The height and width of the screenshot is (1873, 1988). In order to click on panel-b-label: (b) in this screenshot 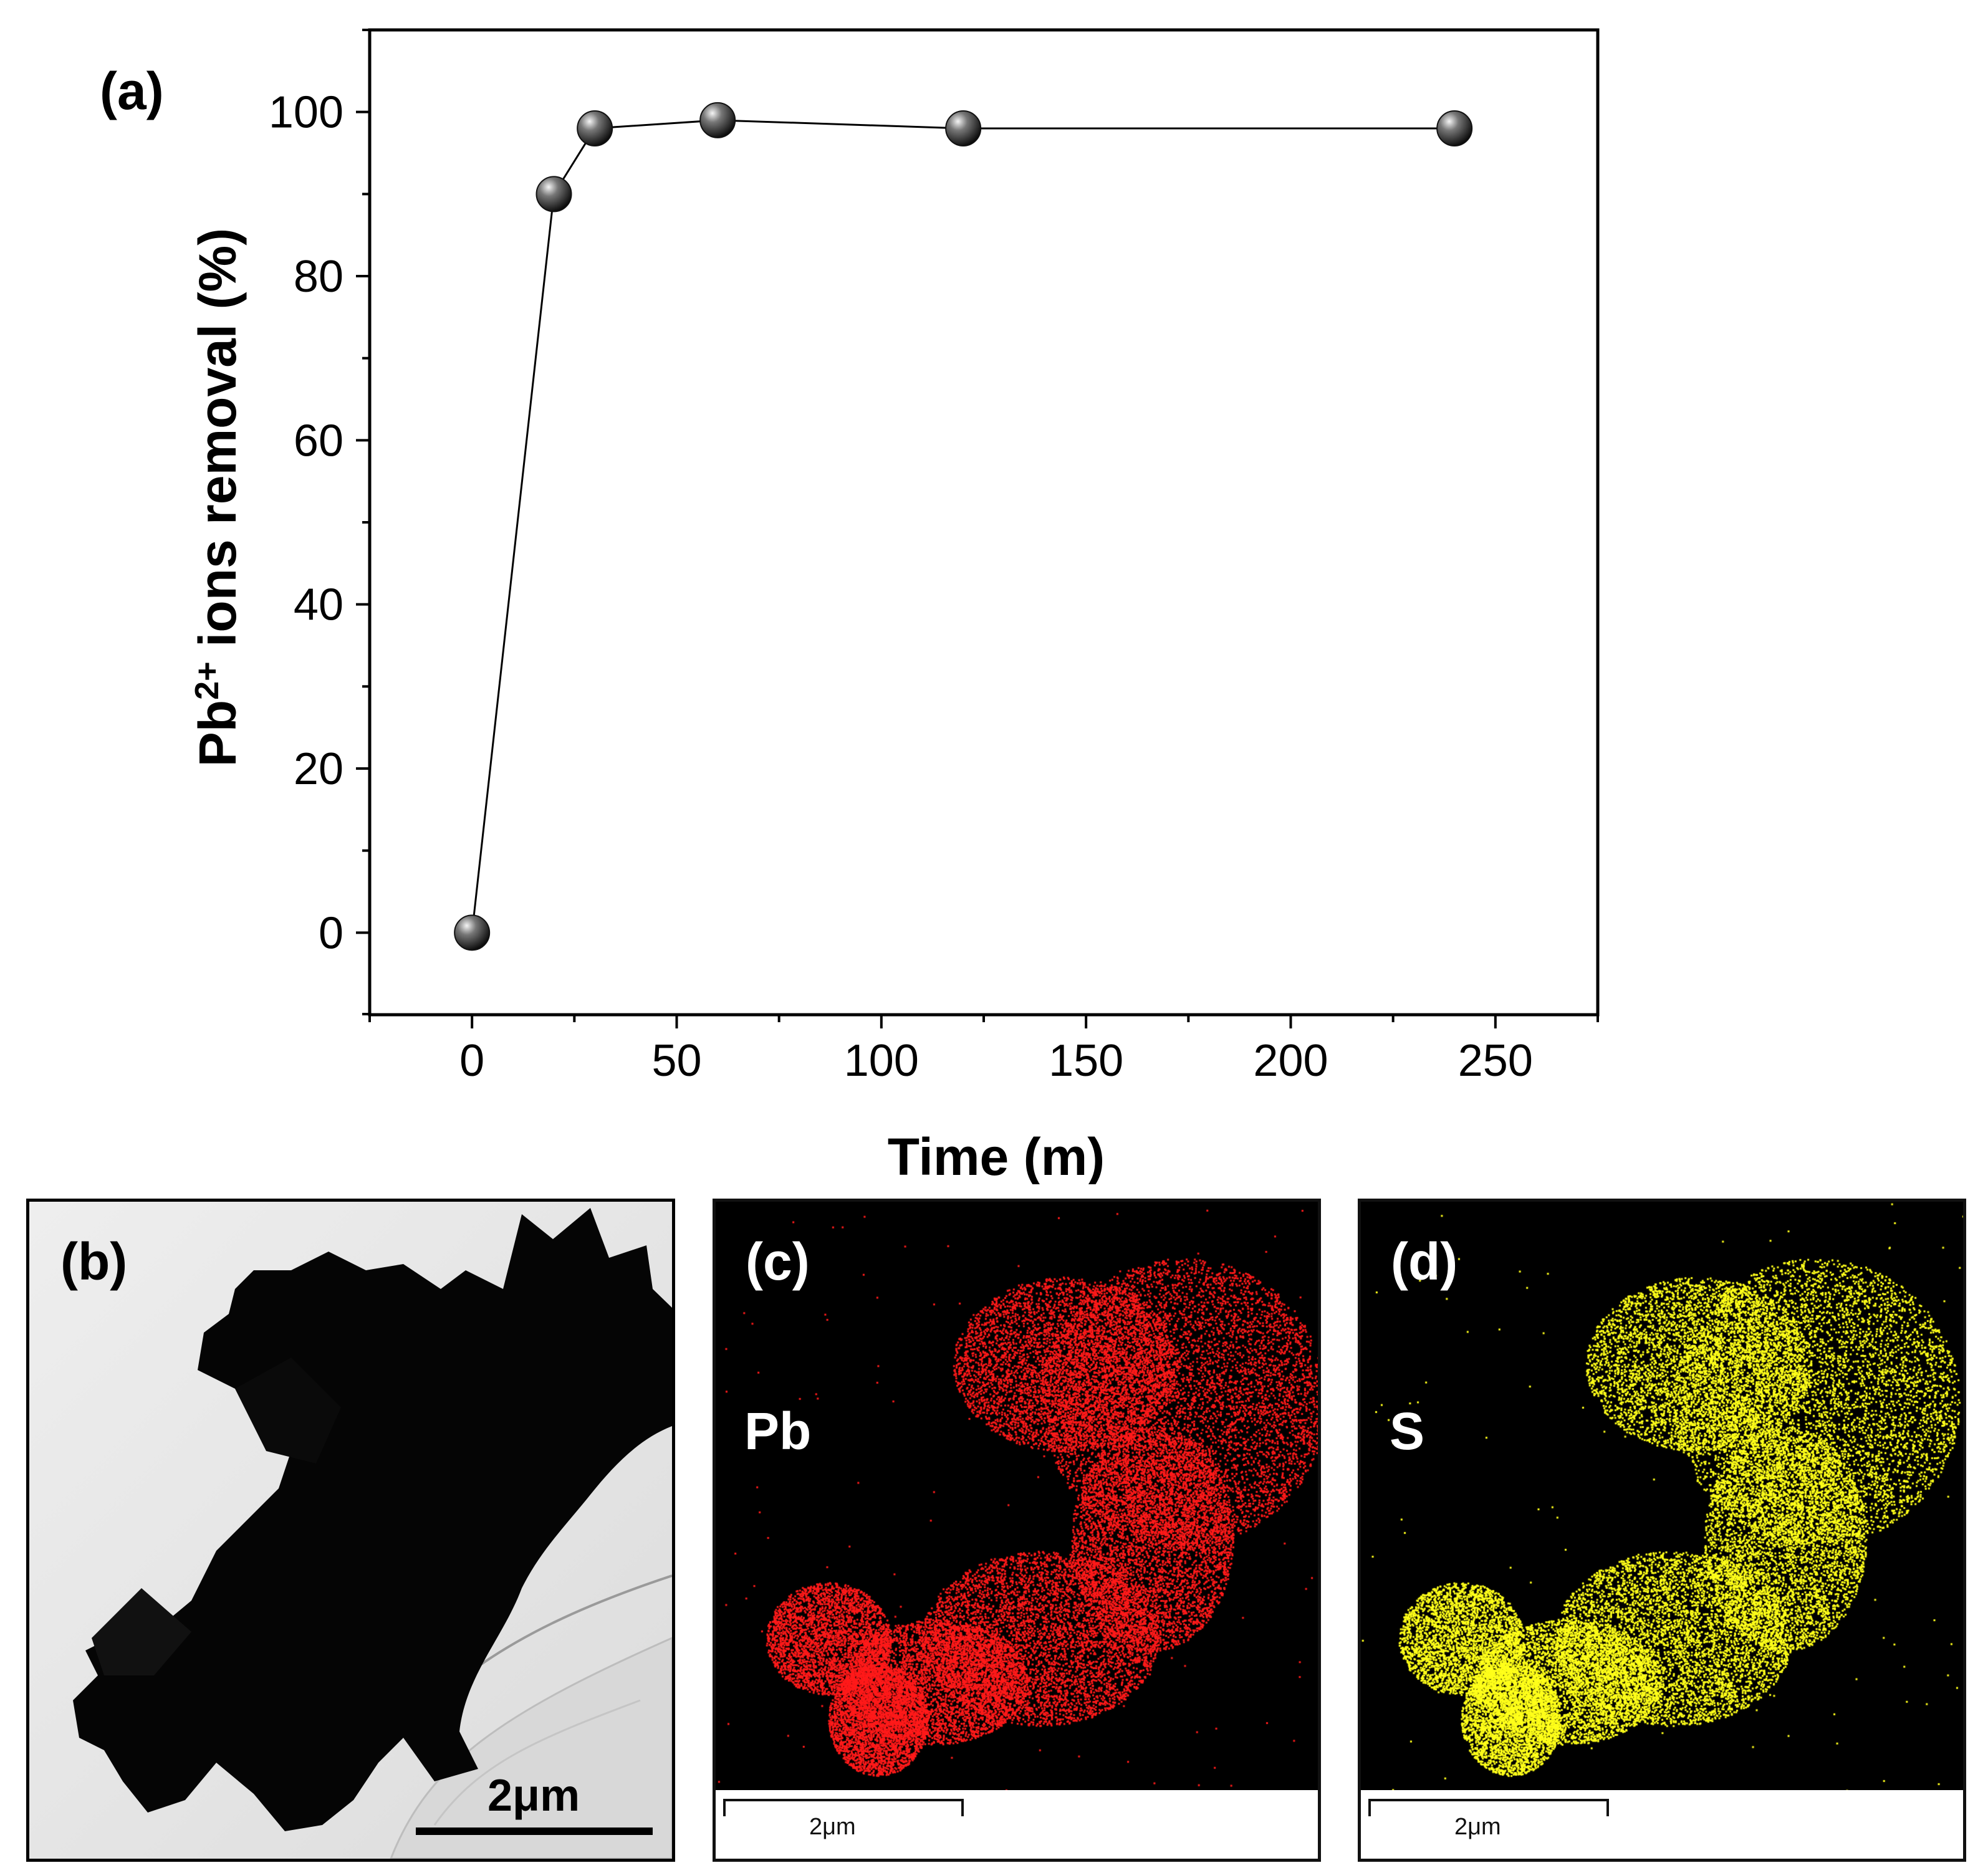, I will do `click(94, 1261)`.